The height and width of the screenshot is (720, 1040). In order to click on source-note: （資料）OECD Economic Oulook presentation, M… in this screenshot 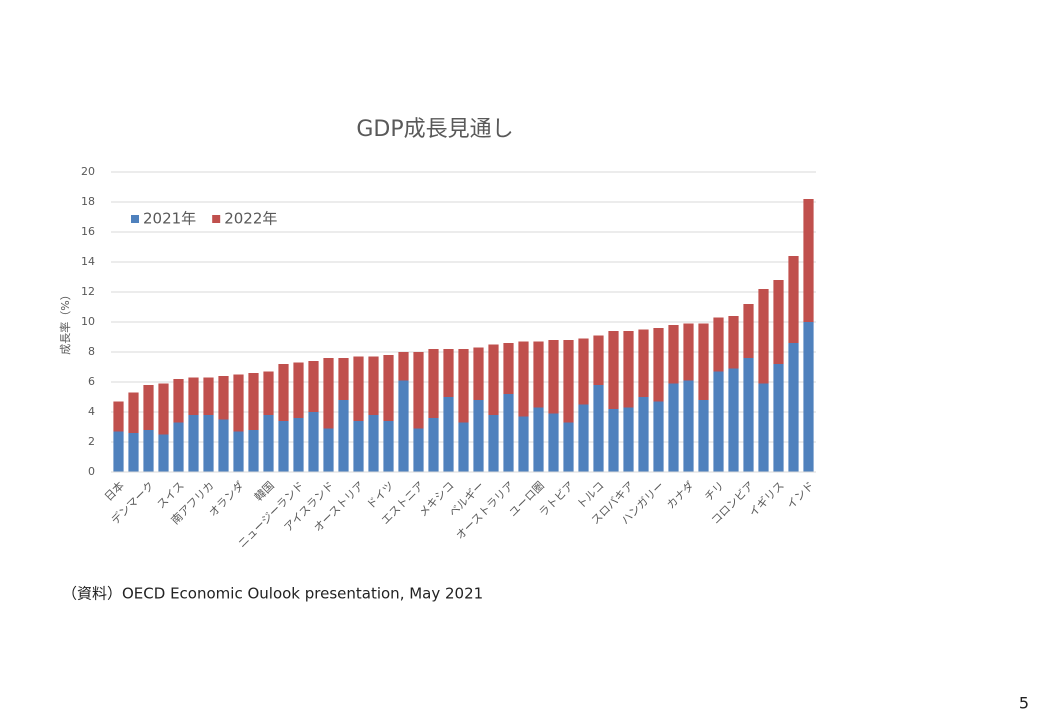, I will do `click(272, 594)`.